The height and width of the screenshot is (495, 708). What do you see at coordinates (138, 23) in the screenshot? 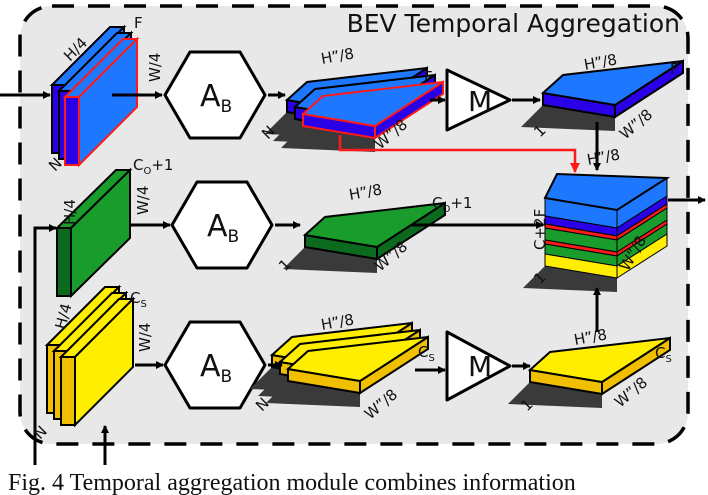
I see `label-f-row1: F` at bounding box center [138, 23].